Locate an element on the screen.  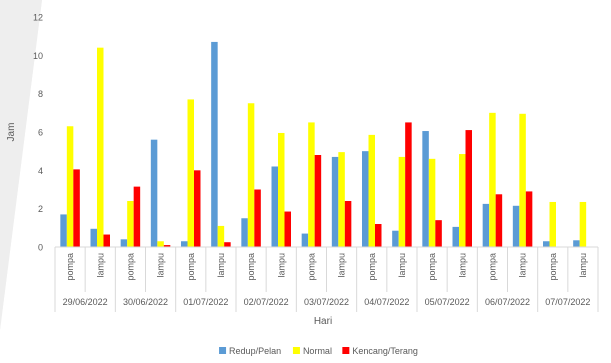
group-label: 02/07/2022 is located at coordinates (266, 302).